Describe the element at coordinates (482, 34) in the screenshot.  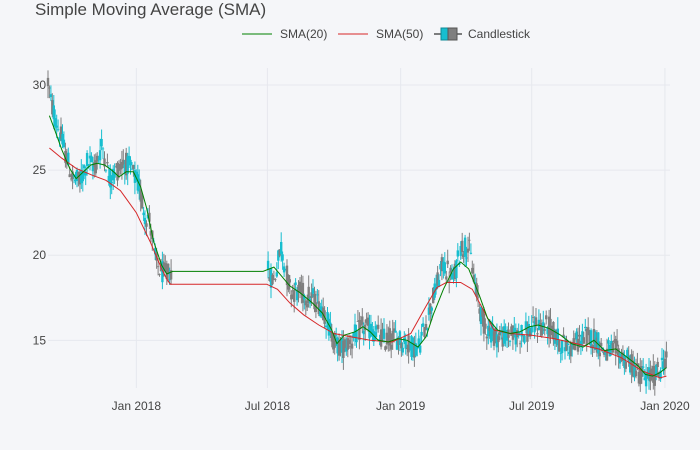
I see `legend-item-candlestick: Candlestick` at that location.